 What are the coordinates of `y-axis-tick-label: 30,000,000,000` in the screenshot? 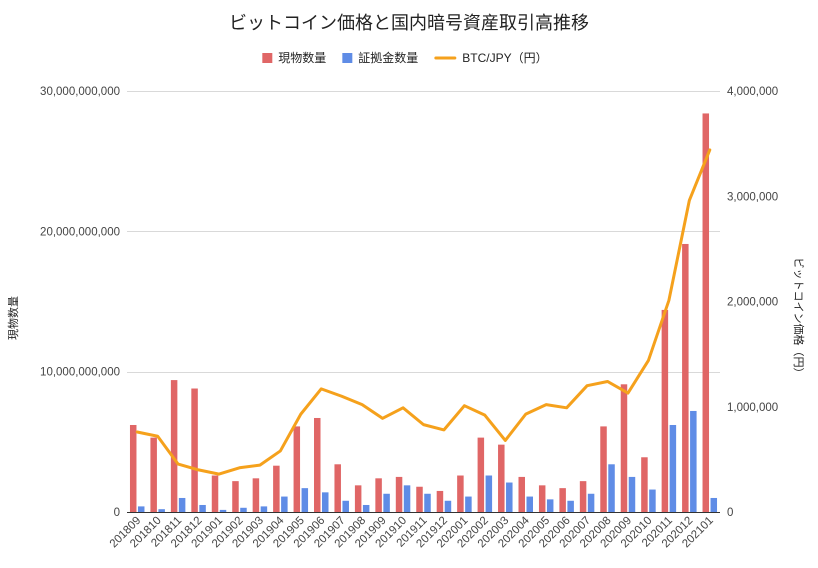 It's located at (80, 92).